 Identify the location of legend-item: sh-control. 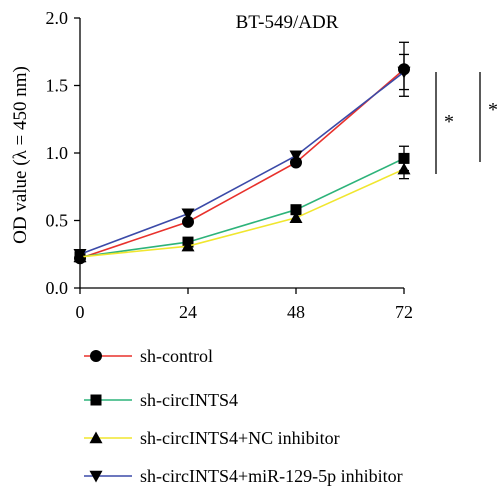
(148, 356).